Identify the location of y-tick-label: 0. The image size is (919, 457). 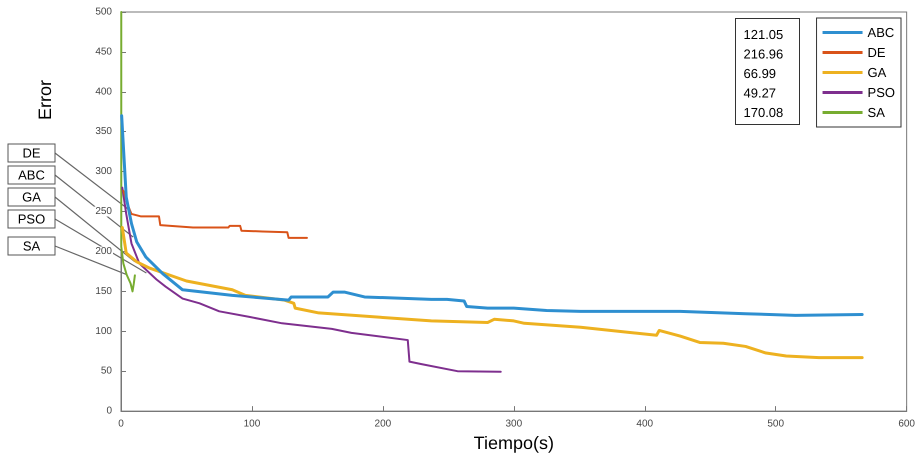
(109, 411).